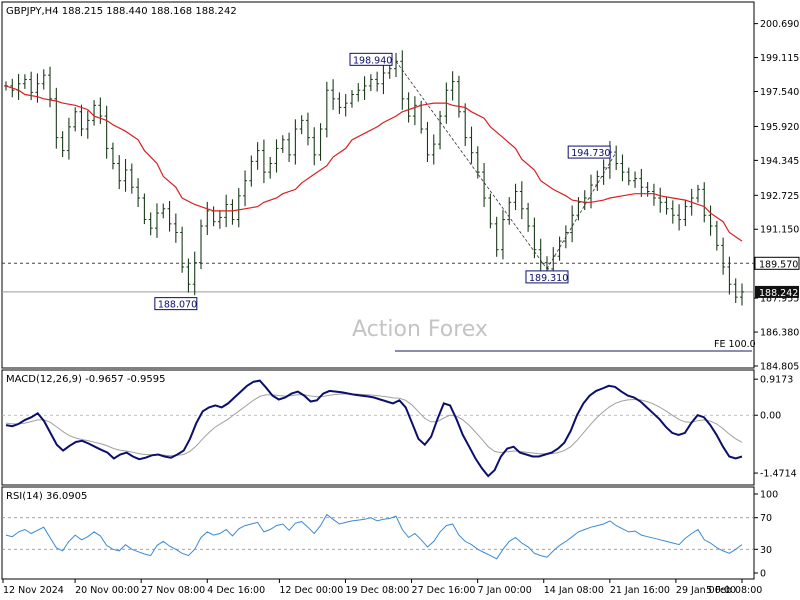 The width and height of the screenshot is (800, 600). What do you see at coordinates (444, 590) in the screenshot?
I see `x-tick-label: 27 Dec 16:00` at bounding box center [444, 590].